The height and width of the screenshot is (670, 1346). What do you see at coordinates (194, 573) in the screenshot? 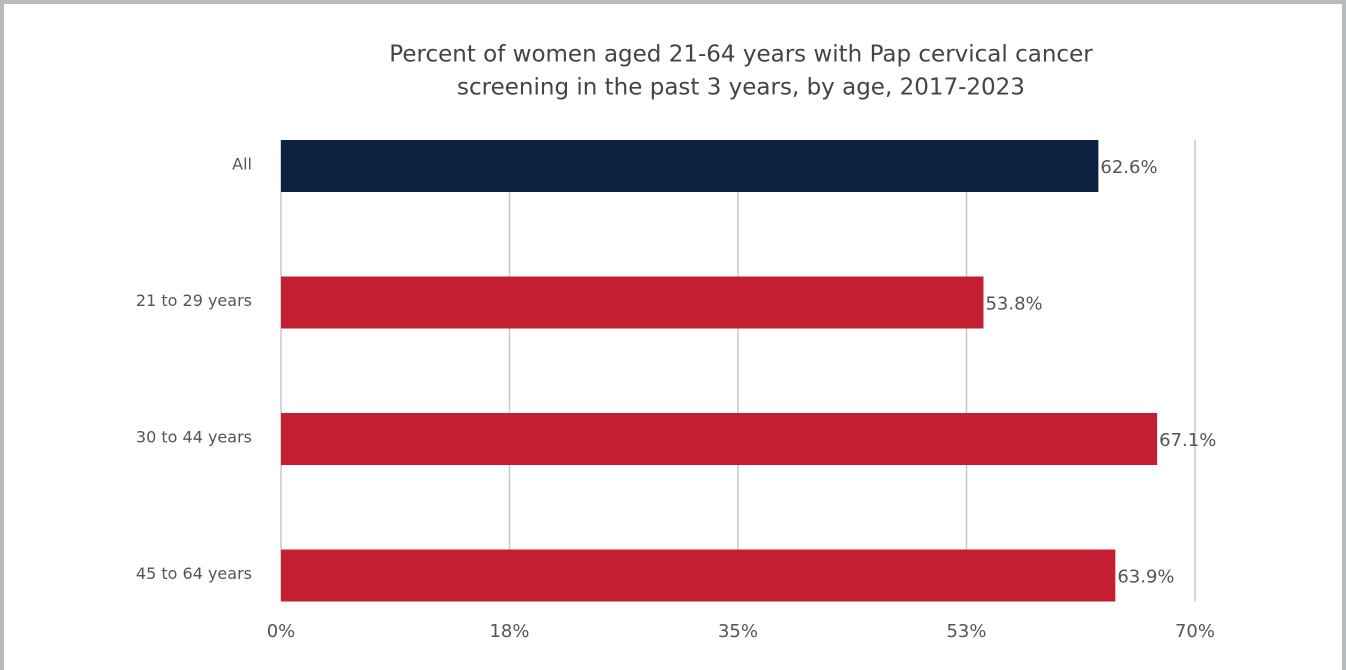
I see `y-tick-label: 45 to 64 years` at bounding box center [194, 573].